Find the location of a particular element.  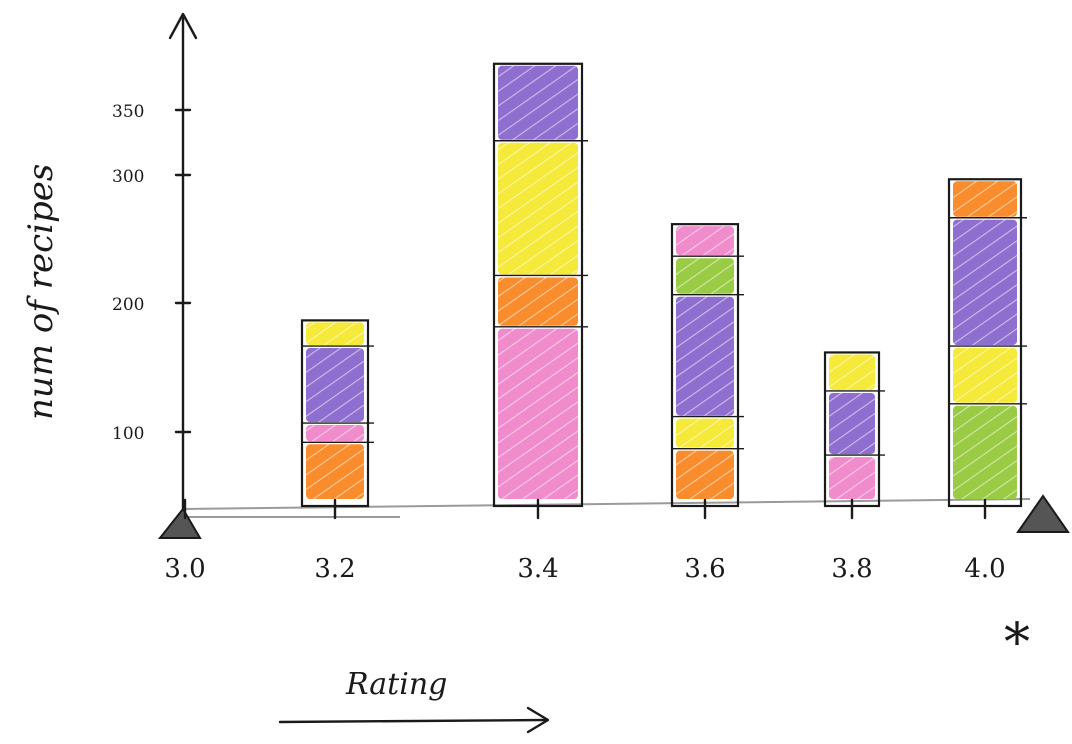

y-tick-label: 100 is located at coordinates (128, 434).